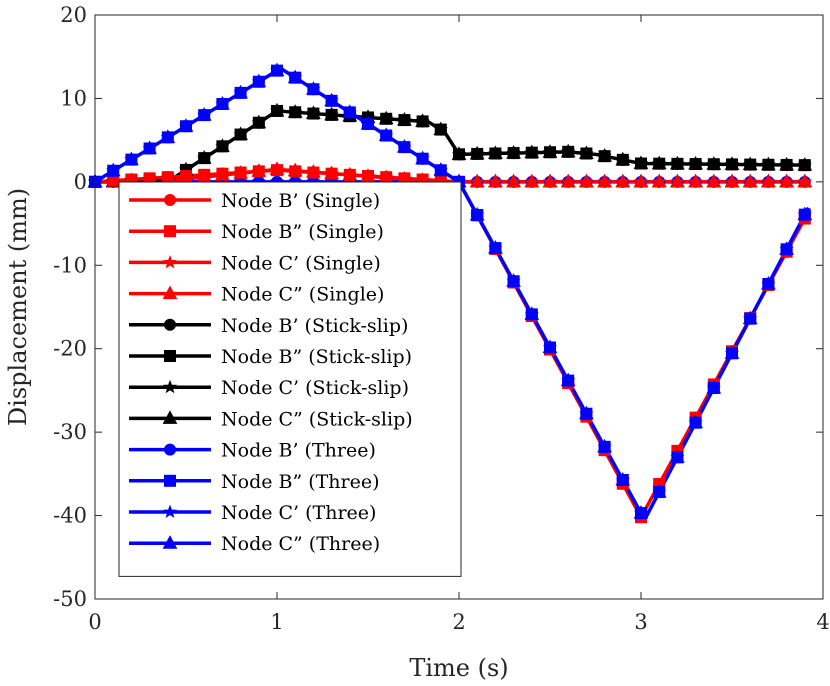 The height and width of the screenshot is (686, 830). I want to click on y-axis-label: Displacement (mm), so click(18, 307).